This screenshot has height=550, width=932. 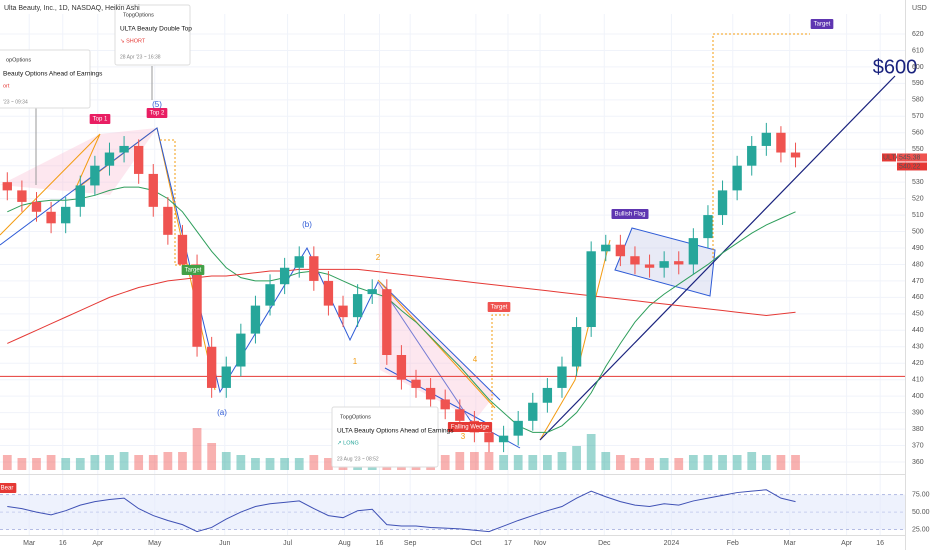 What do you see at coordinates (155, 543) in the screenshot?
I see `x-tick-label: May` at bounding box center [155, 543].